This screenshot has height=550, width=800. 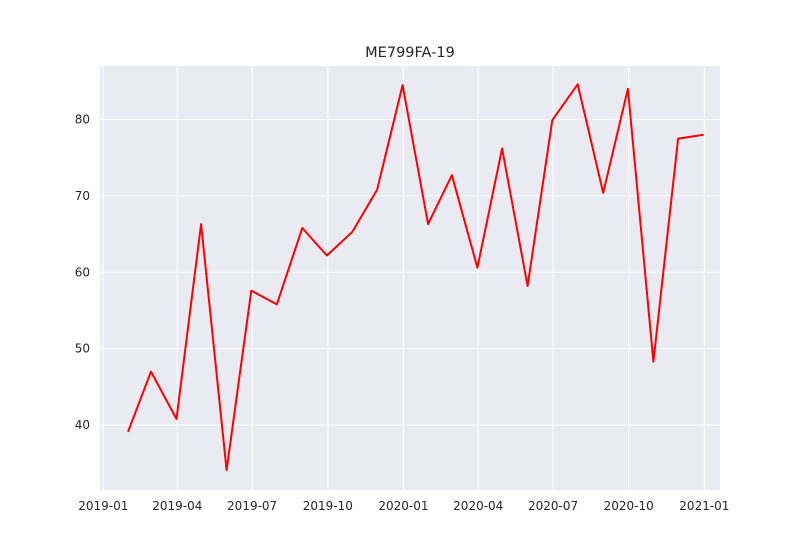 What do you see at coordinates (328, 506) in the screenshot?
I see `x-tick-label: 2019-10` at bounding box center [328, 506].